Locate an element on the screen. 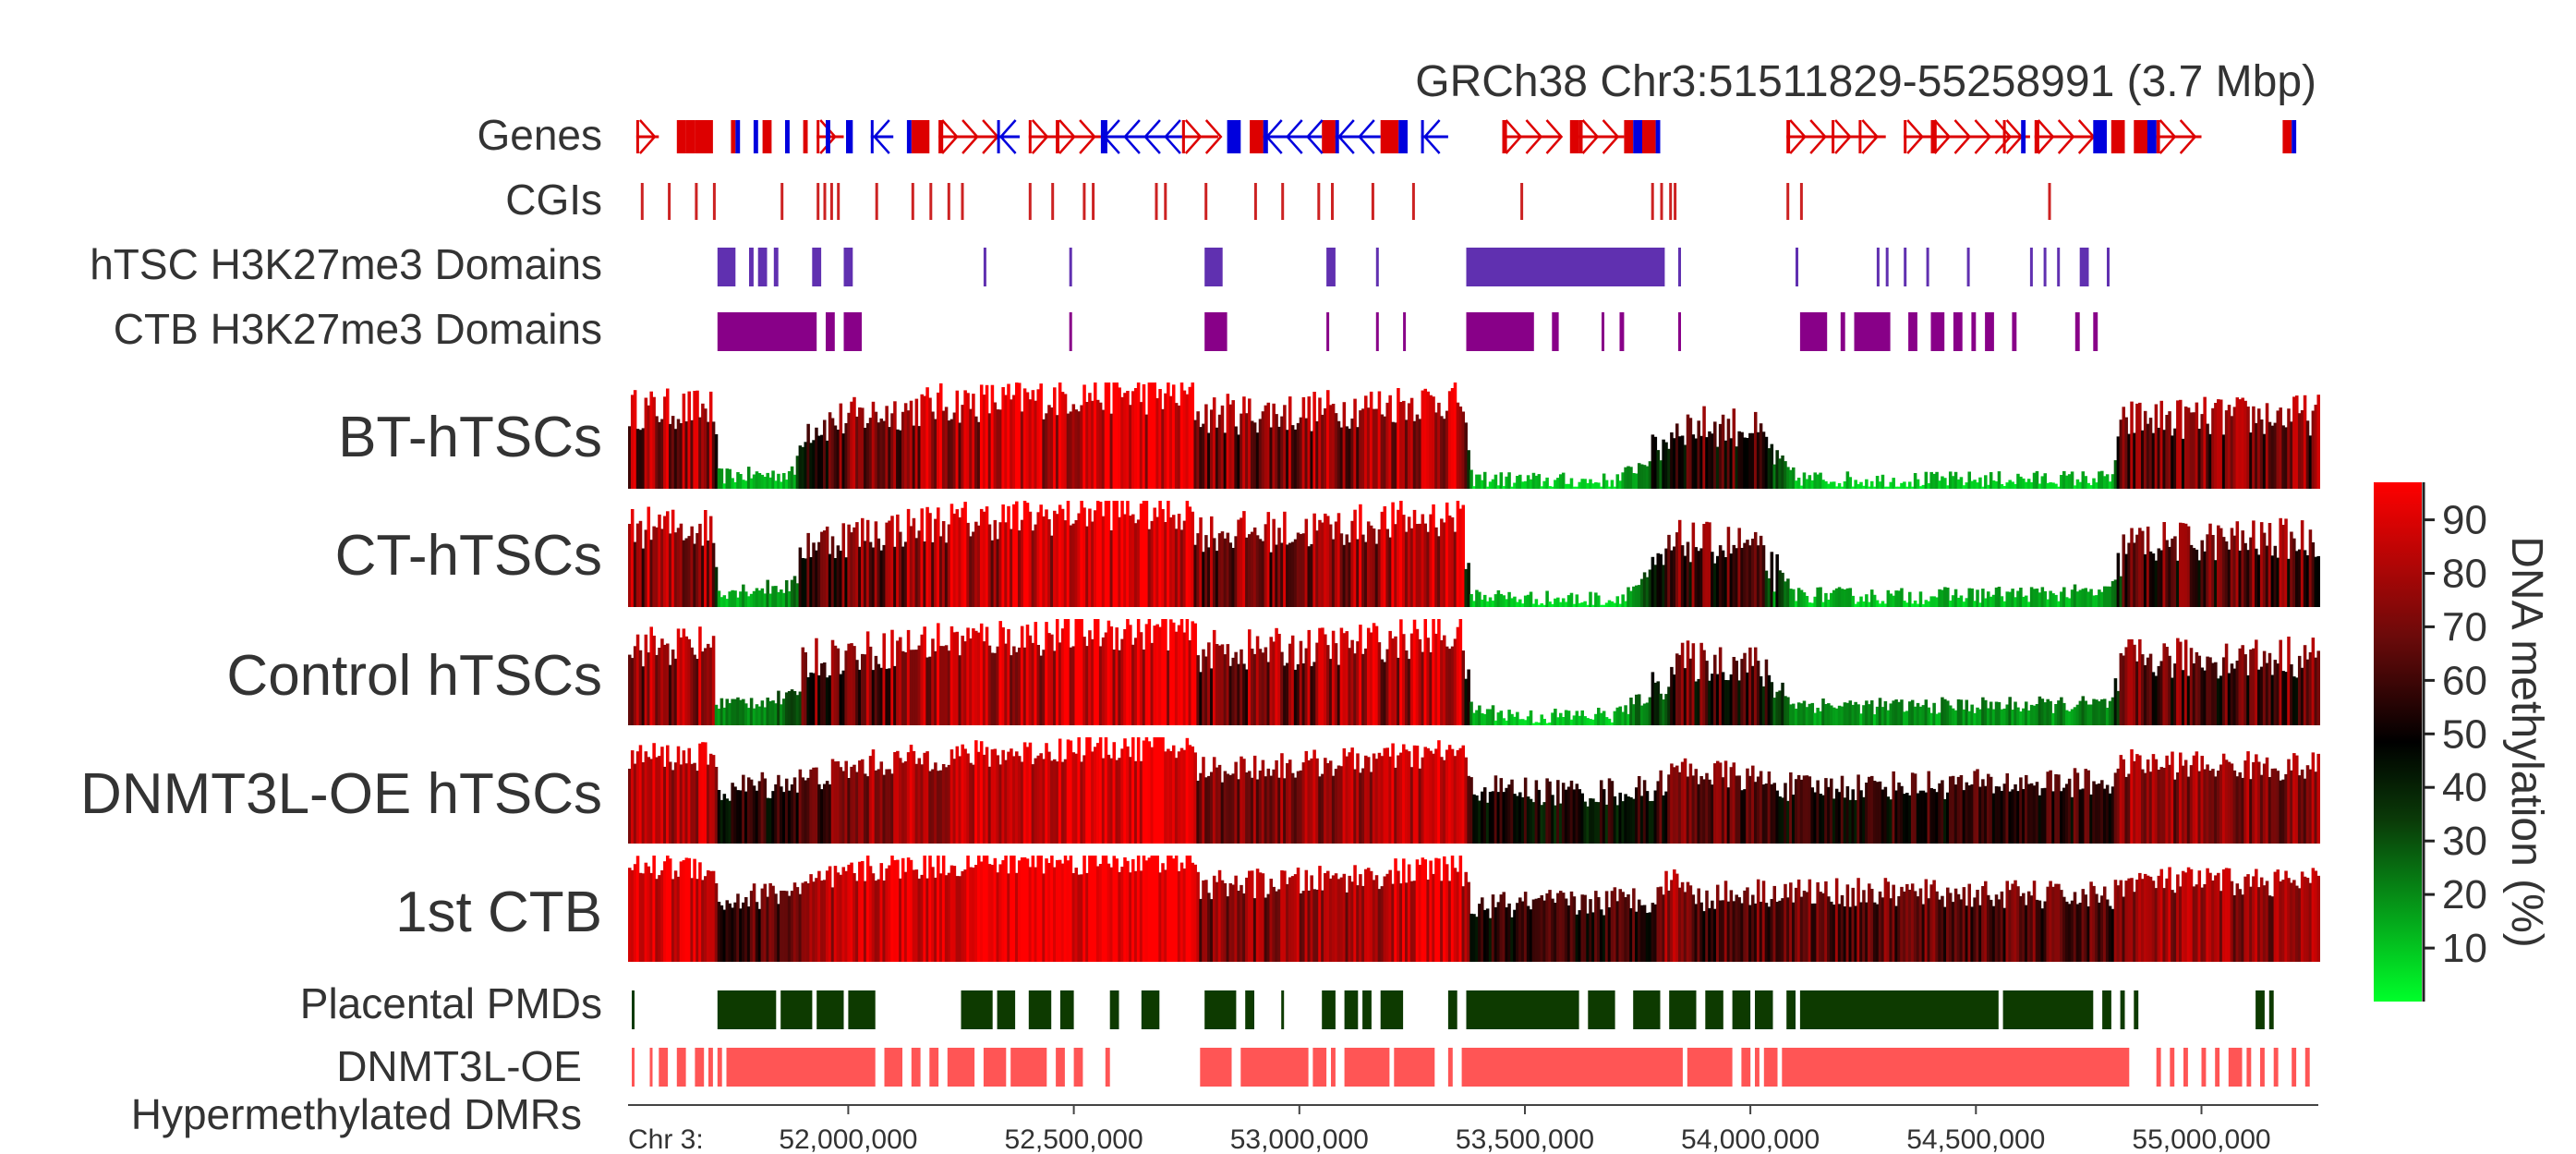  x-axis-chrom-label: Chr 3: is located at coordinates (666, 1139).